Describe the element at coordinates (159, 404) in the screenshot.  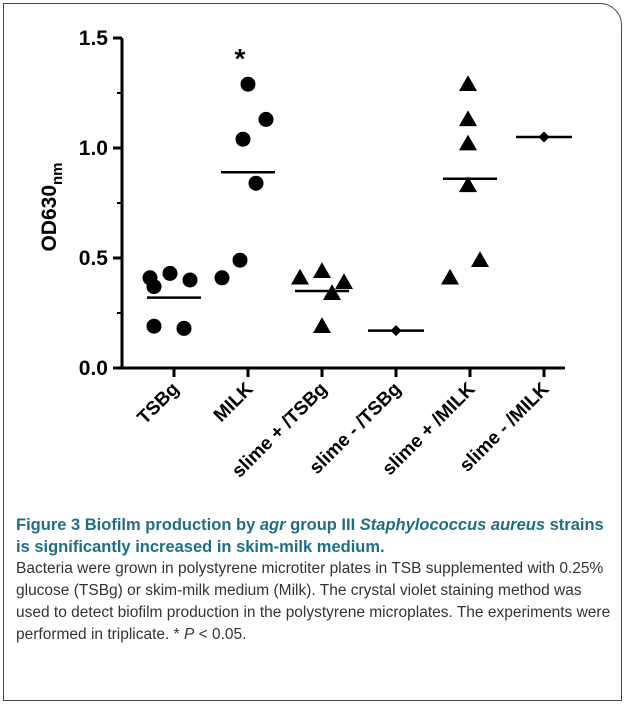
I see `x-tick-label: TSBg` at that location.